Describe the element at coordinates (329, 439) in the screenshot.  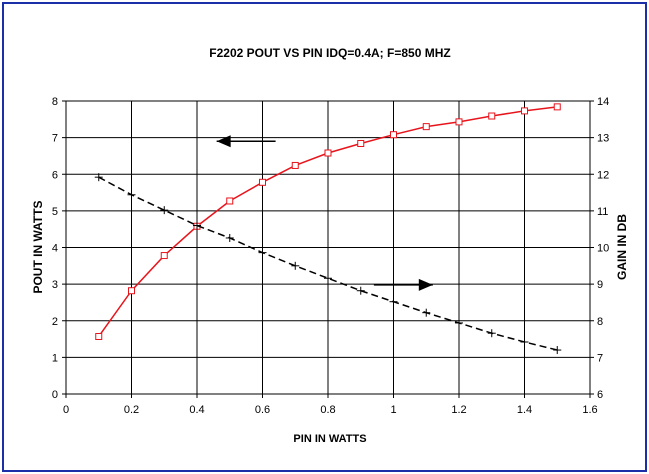
I see `x-axis-label: PIN IN WATTS` at that location.